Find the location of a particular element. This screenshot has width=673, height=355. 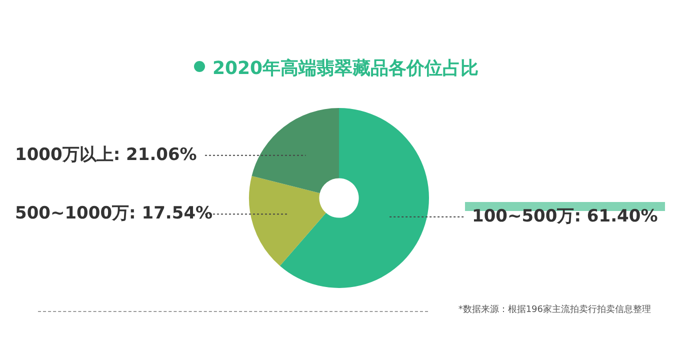

slice-label: 1000万以上: 21.06% is located at coordinates (106, 154).